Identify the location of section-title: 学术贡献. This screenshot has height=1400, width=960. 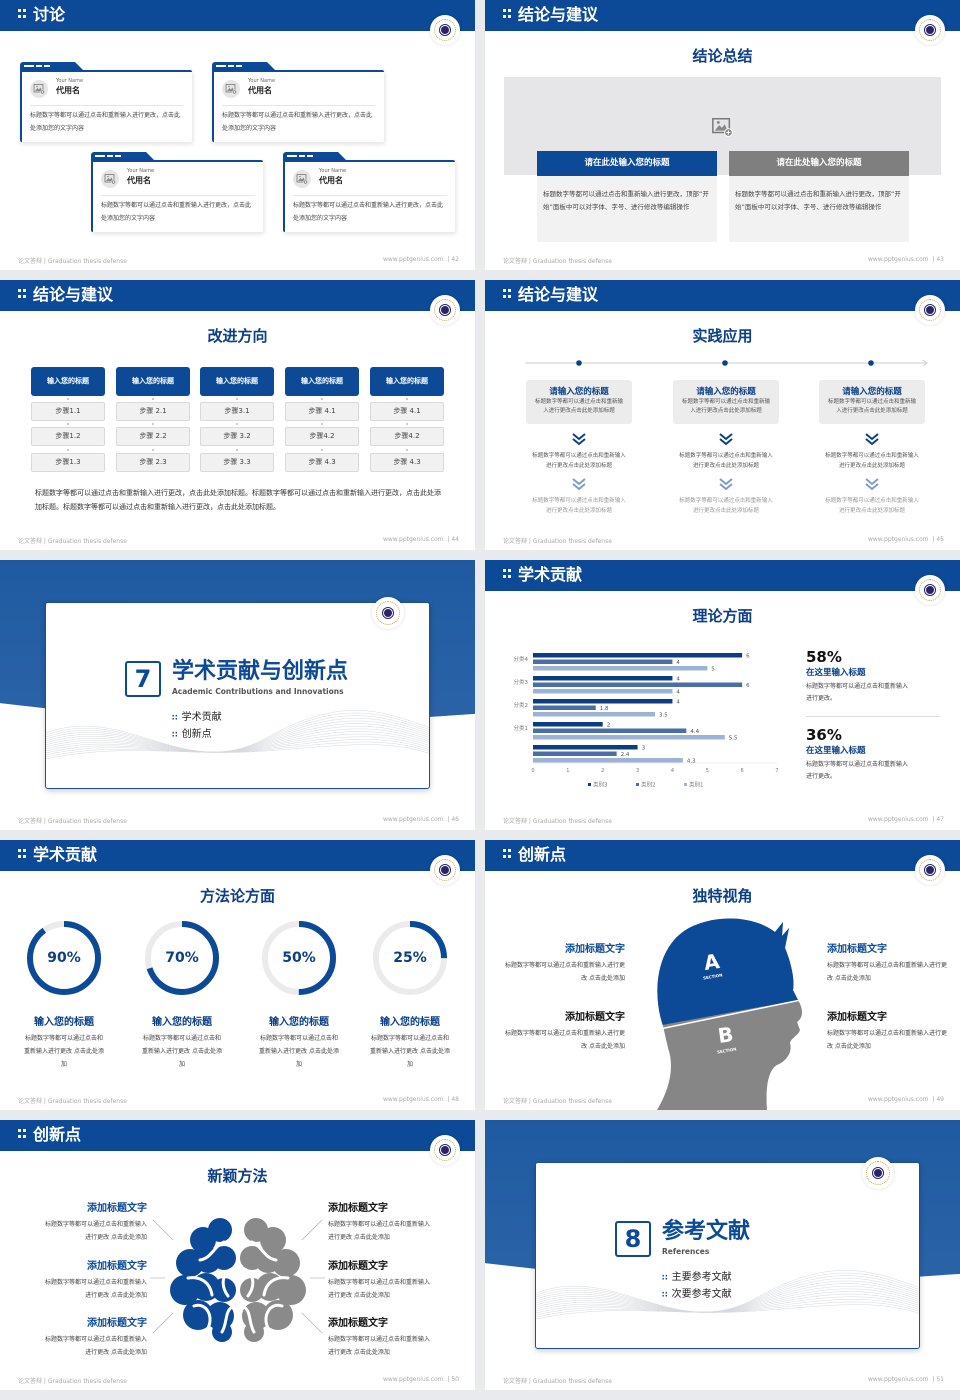
(550, 574).